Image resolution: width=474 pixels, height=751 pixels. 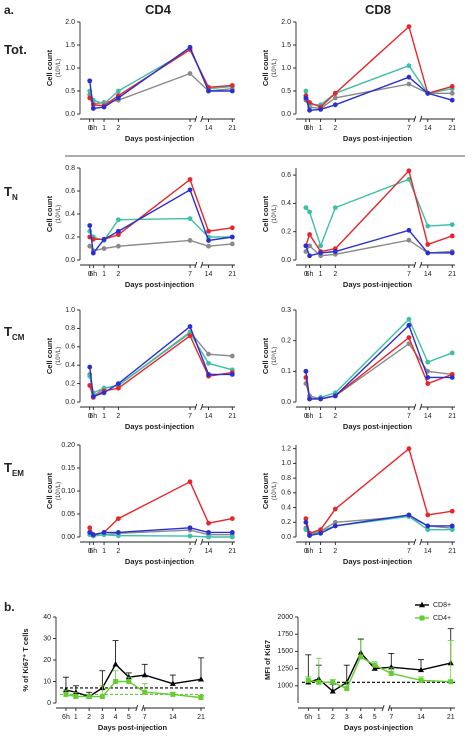 I want to click on y-tick-label: 0.4, so click(x=286, y=203).